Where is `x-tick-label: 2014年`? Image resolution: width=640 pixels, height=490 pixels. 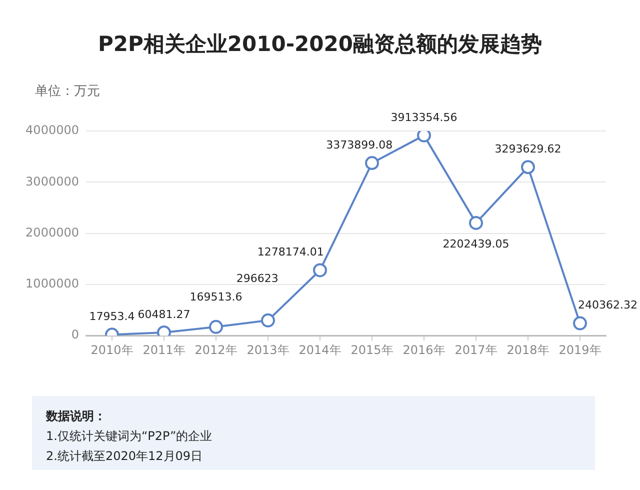 x-tick-label: 2014年 is located at coordinates (320, 349).